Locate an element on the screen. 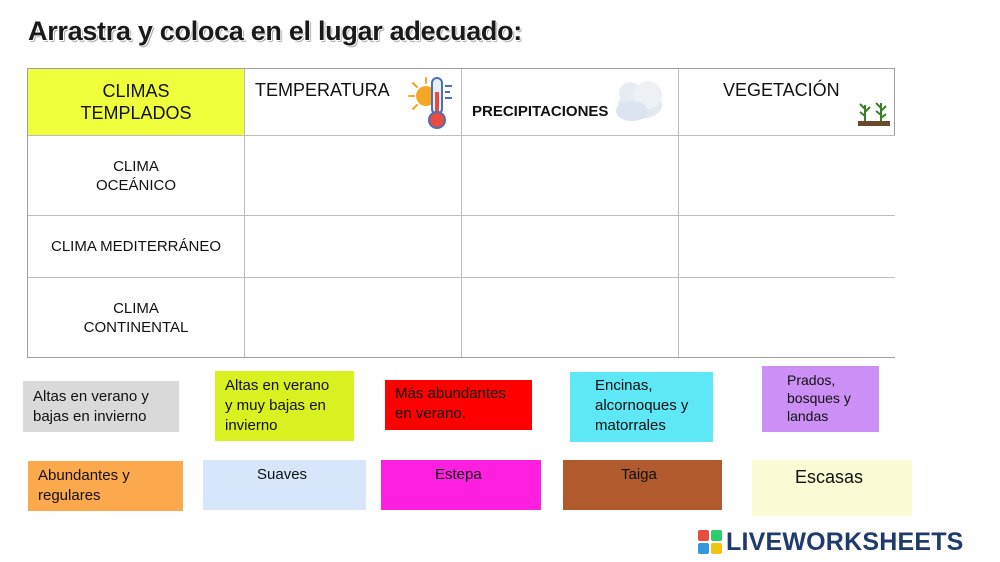 The height and width of the screenshot is (562, 1000). header-vegetacion-label: VEGETACIÓN is located at coordinates (781, 90).